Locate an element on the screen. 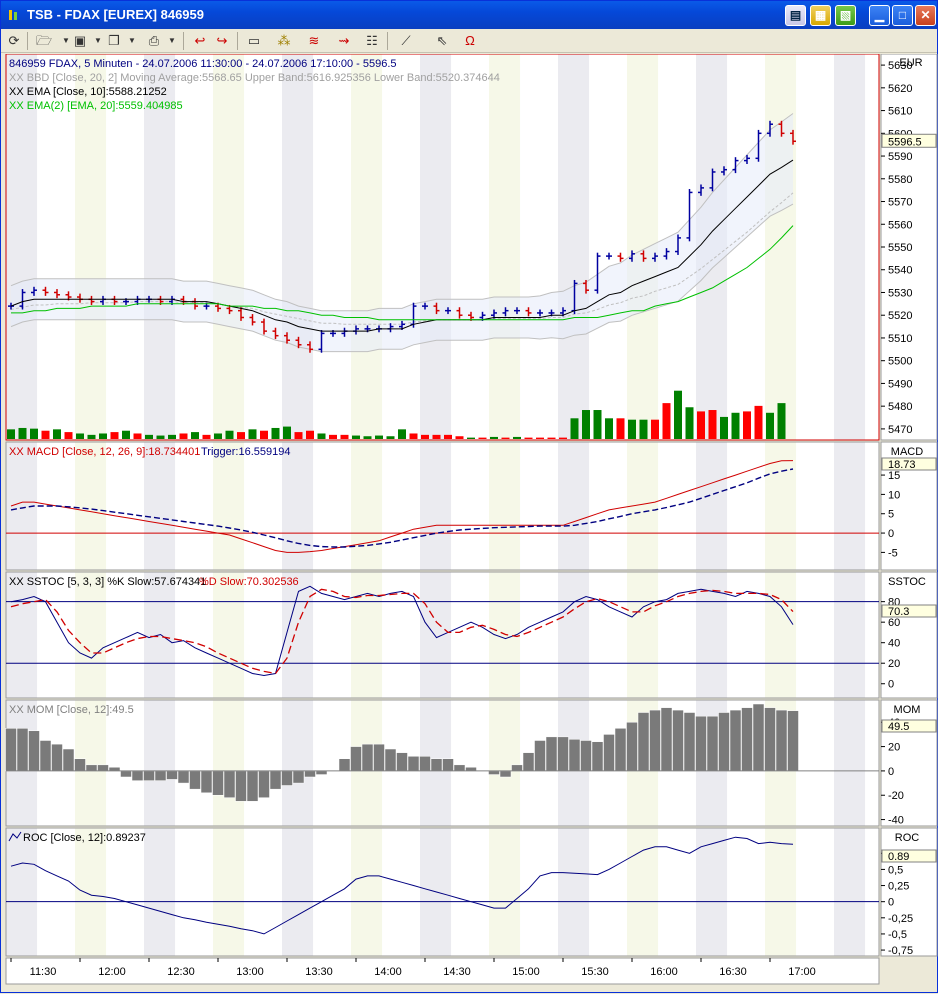  magnet-icon: Ω is located at coordinates (470, 40).